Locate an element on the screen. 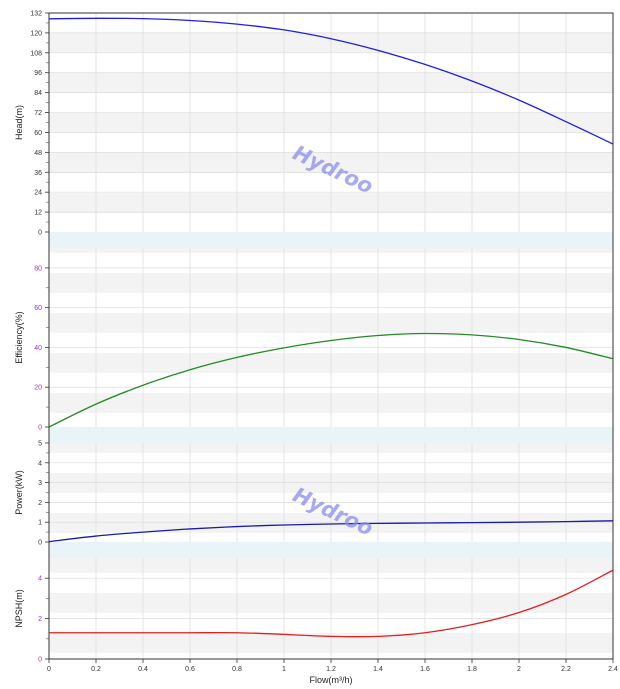 The height and width of the screenshot is (689, 620). npsh-y-tick-label: 0 is located at coordinates (40, 660).